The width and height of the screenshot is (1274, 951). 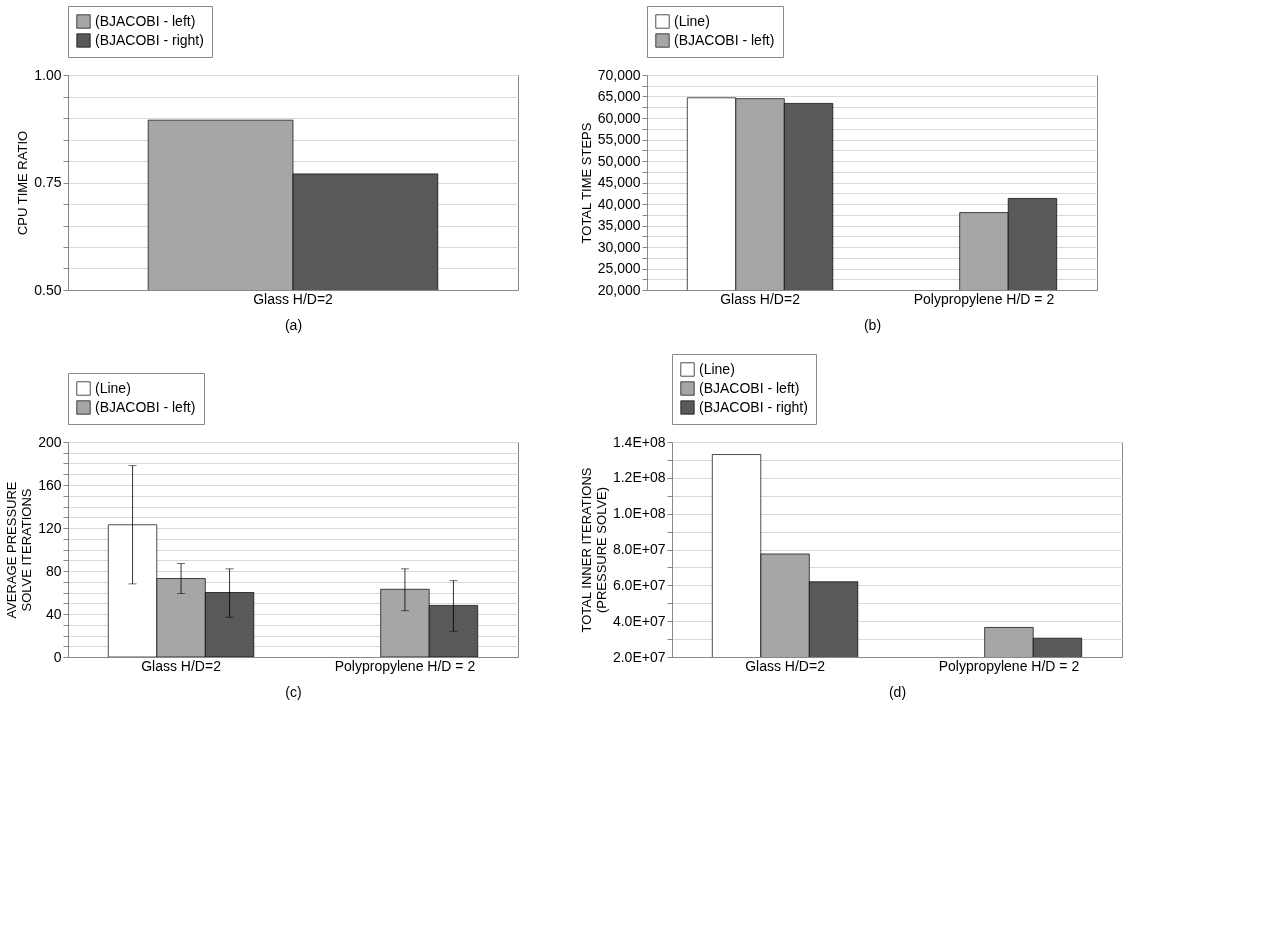 I want to click on y-tick-label: 45,000, so click(x=619, y=182).